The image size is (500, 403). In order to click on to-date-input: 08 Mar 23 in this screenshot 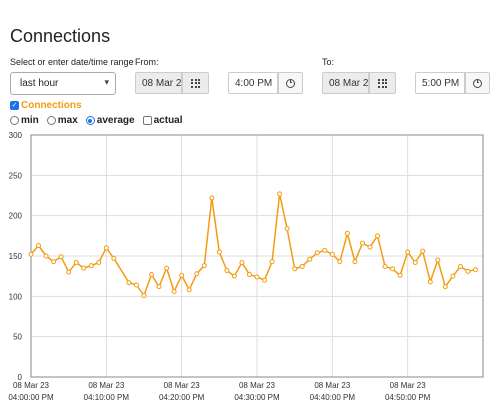, I will do `click(345, 83)`.